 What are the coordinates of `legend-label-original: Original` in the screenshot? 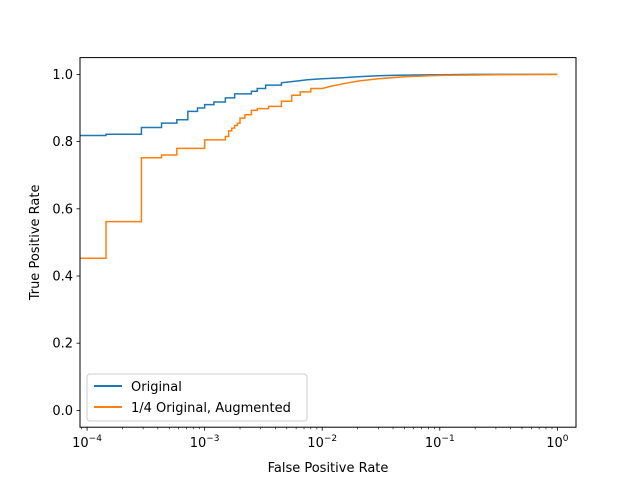 It's located at (156, 387).